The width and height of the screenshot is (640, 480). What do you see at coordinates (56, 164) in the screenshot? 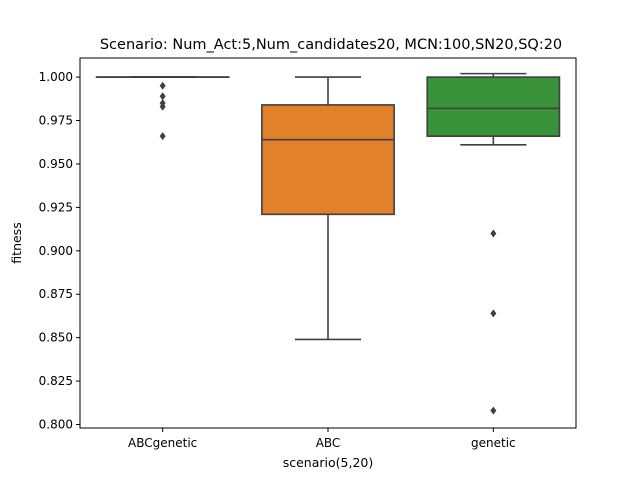
I see `y-tick-label: 0.950` at bounding box center [56, 164].